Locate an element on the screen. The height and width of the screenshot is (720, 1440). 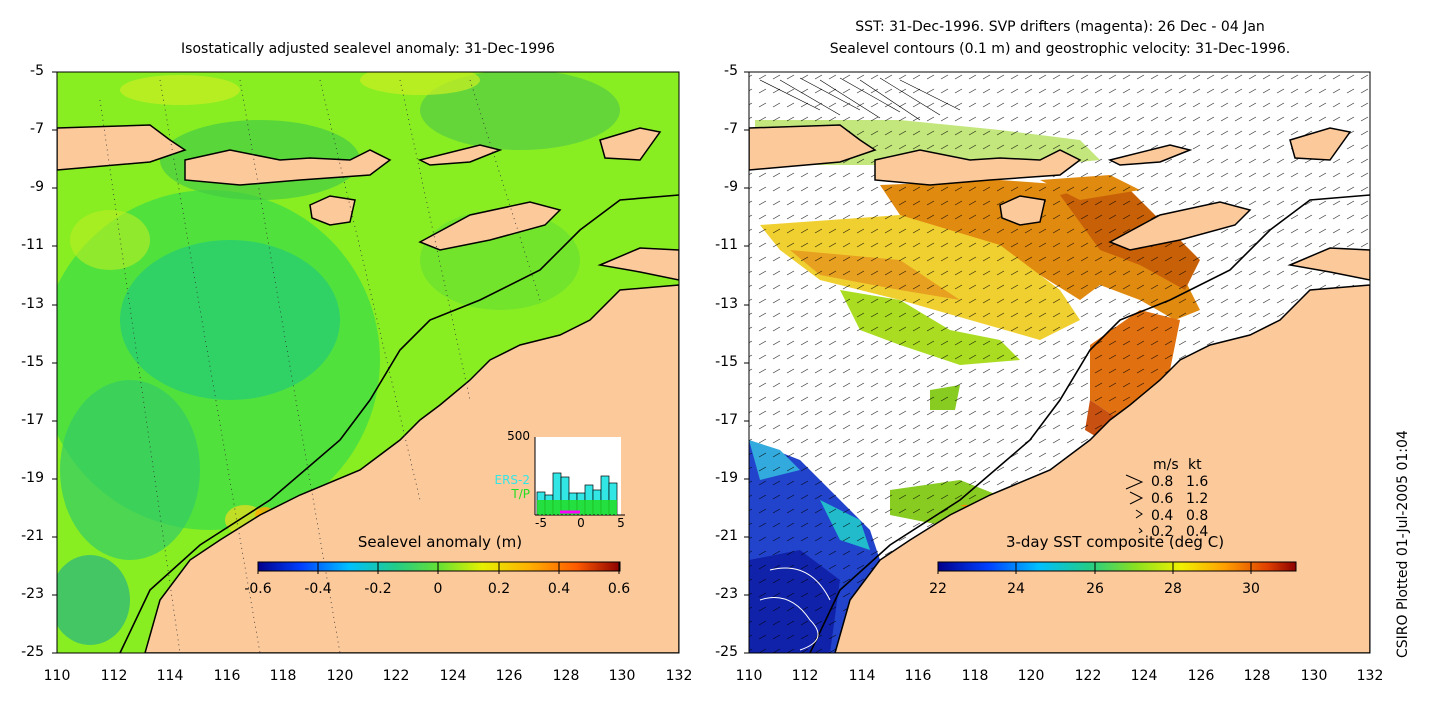
velocity-legend-arrows is located at coordinates (1134, 504).